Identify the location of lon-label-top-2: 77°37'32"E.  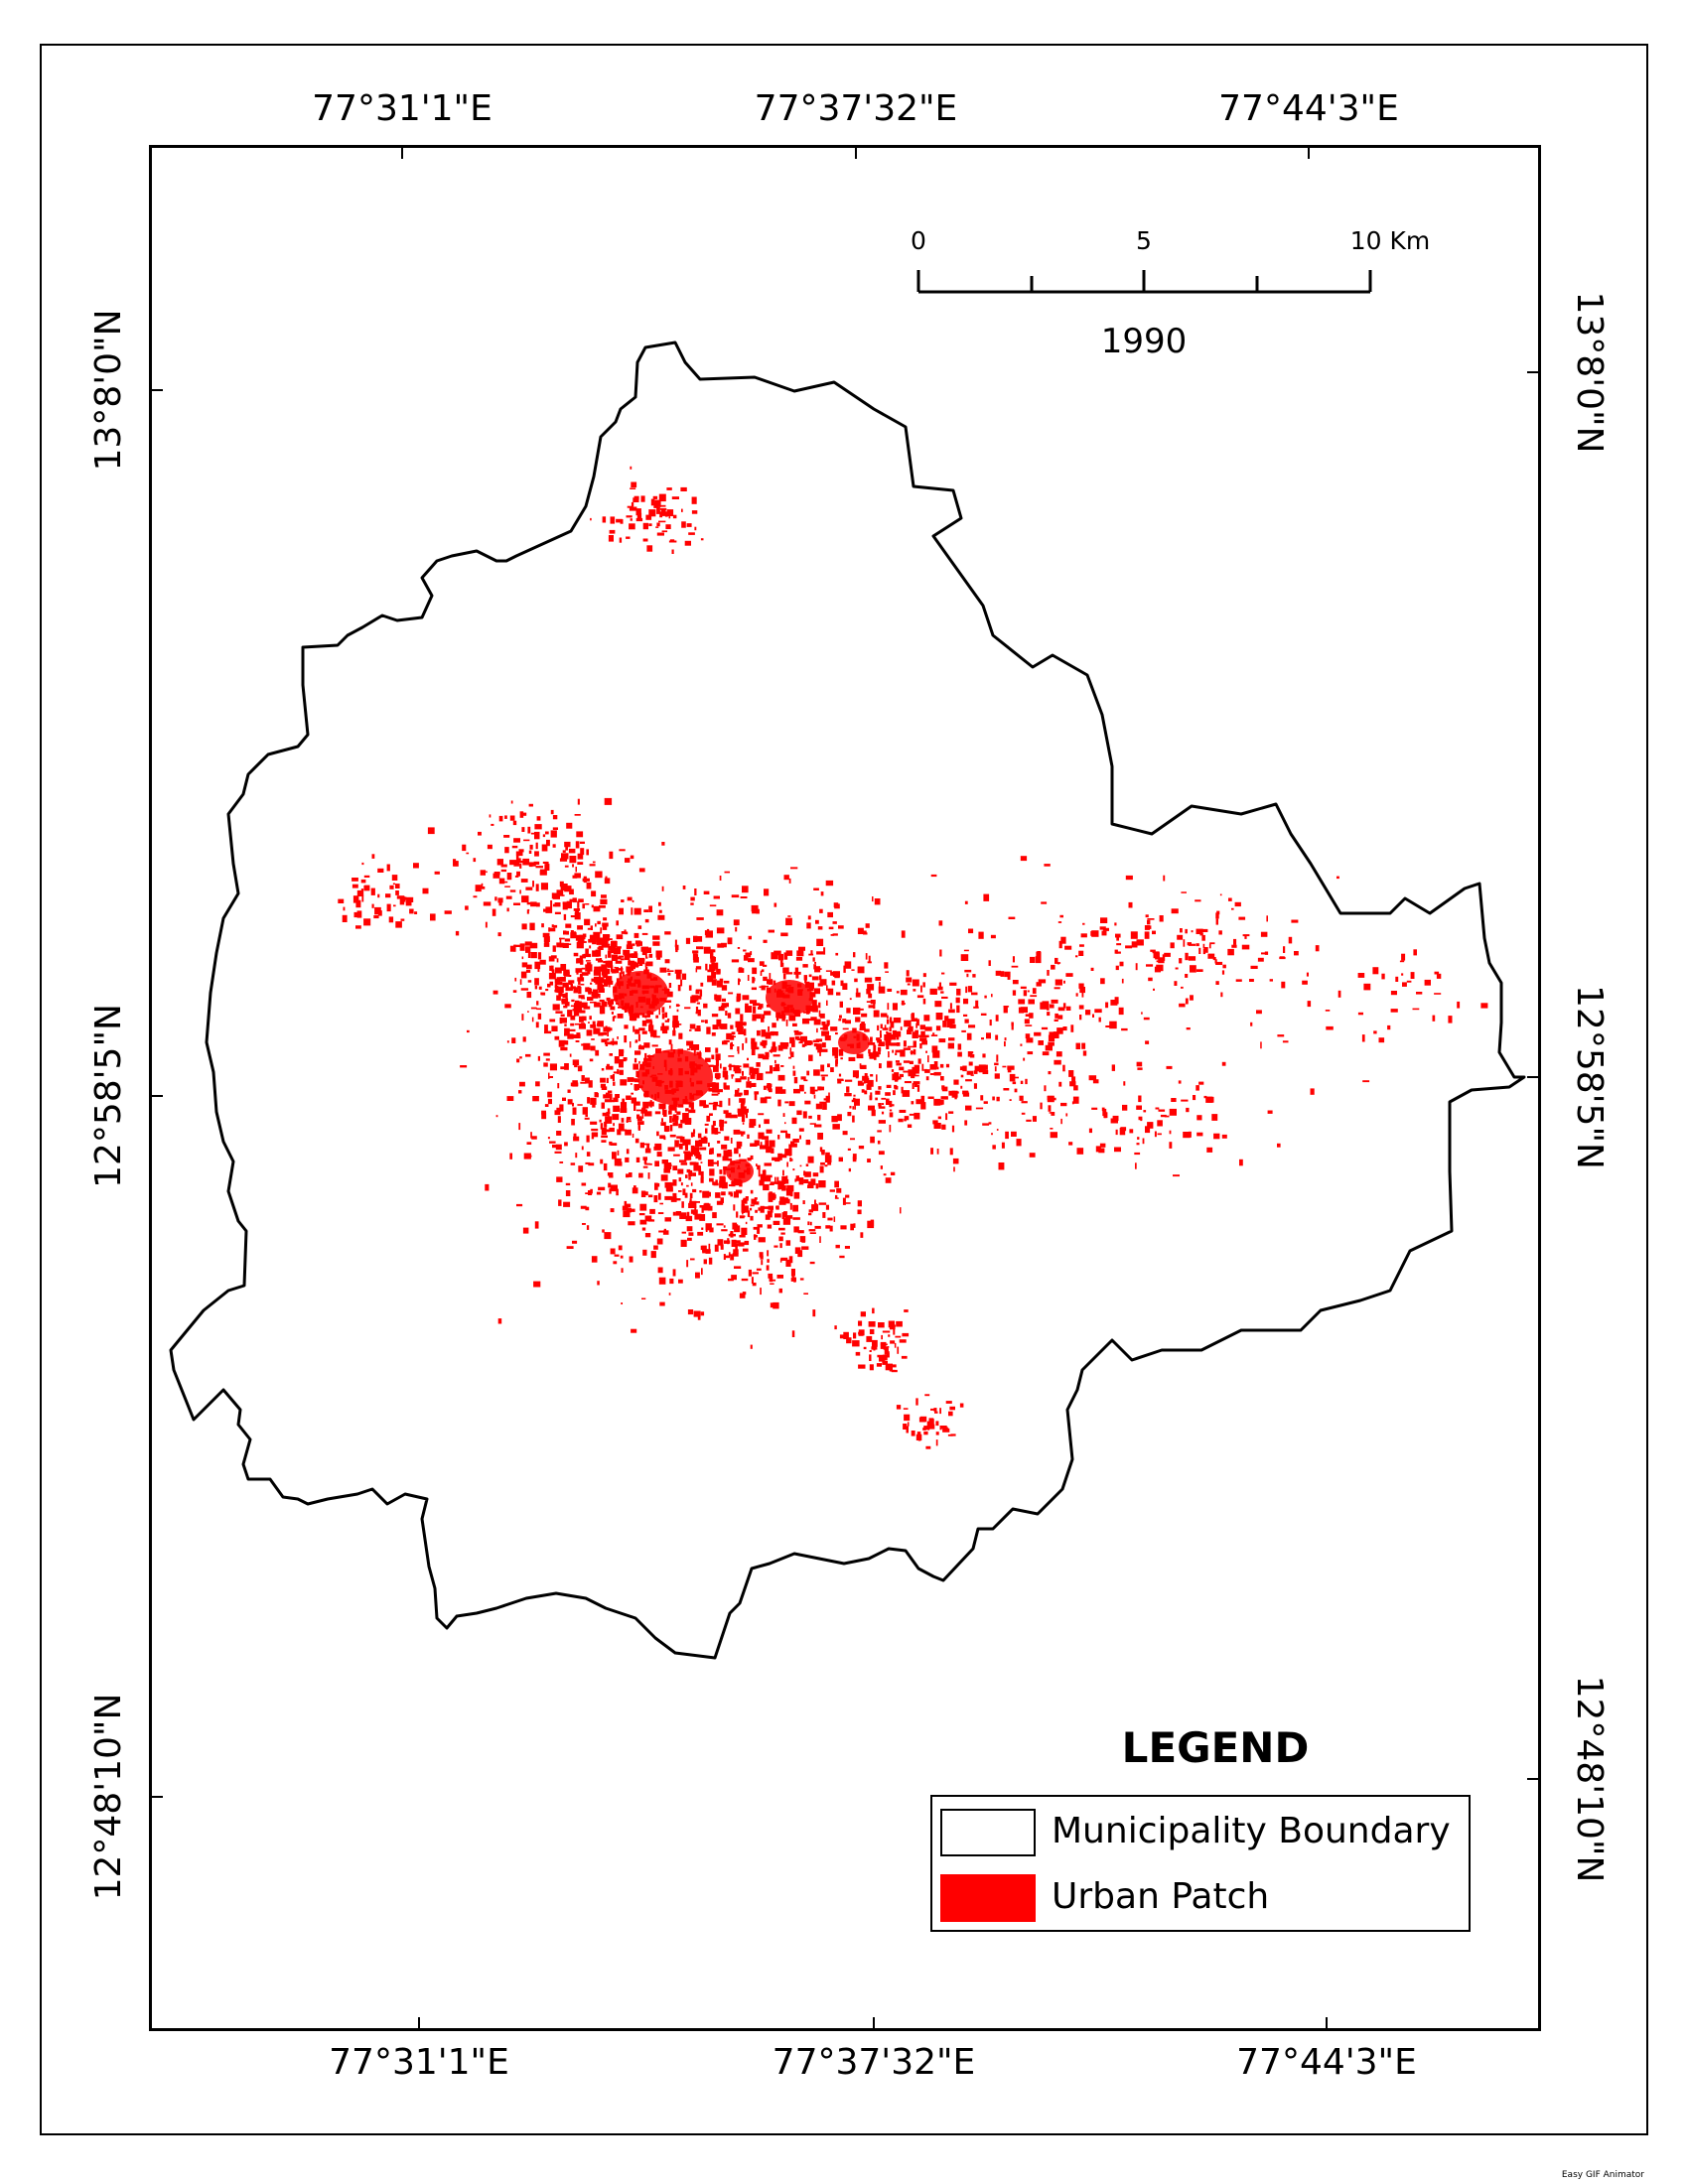
(856, 108).